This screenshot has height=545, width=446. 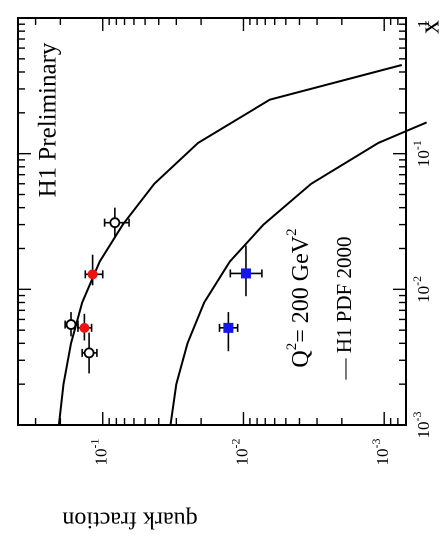 What do you see at coordinates (421, 289) in the screenshot?
I see `x-tick-label: 10-2` at bounding box center [421, 289].